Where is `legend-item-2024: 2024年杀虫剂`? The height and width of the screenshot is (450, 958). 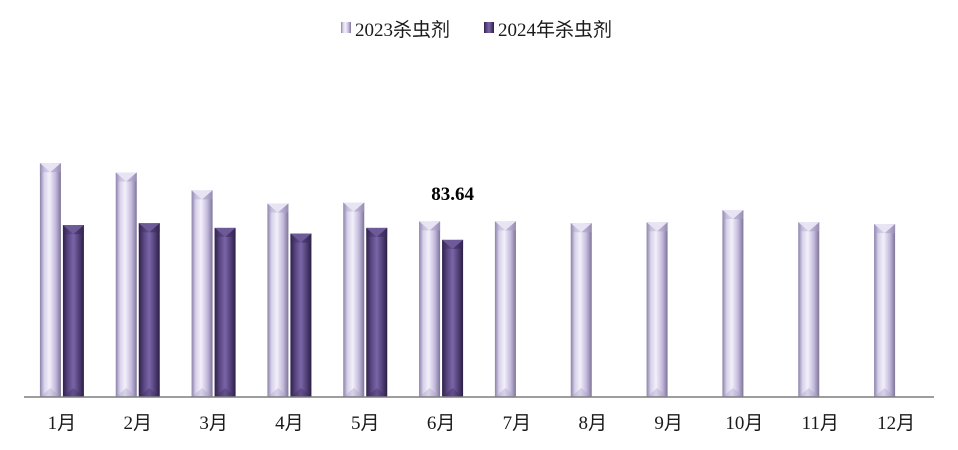
legend-item-2024: 2024年杀虫剂 is located at coordinates (548, 30).